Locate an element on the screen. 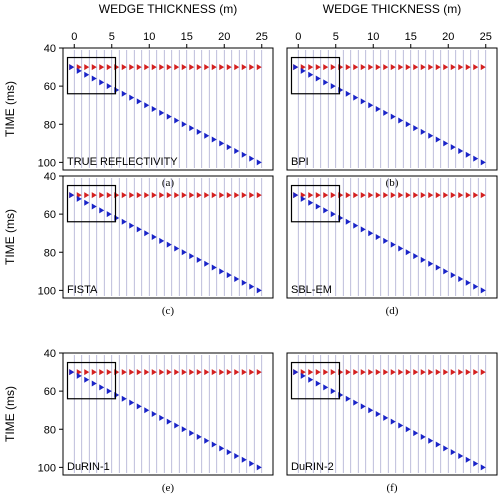  panel-1: 0 5 10 15 20 25 40 60 80 100 TRUE REFLECTIVITY (a) is located at coordinates (156, 110).